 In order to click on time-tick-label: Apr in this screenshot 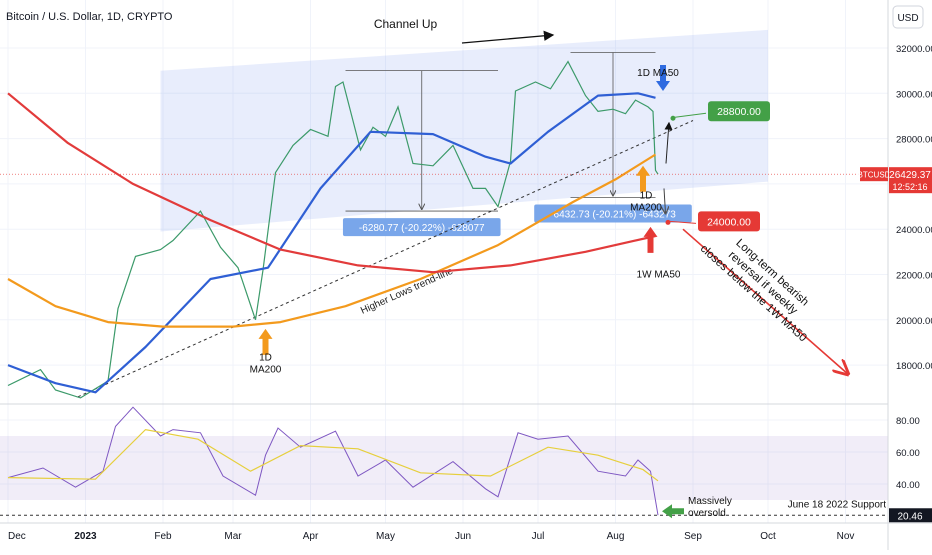, I will do `click(311, 536)`.